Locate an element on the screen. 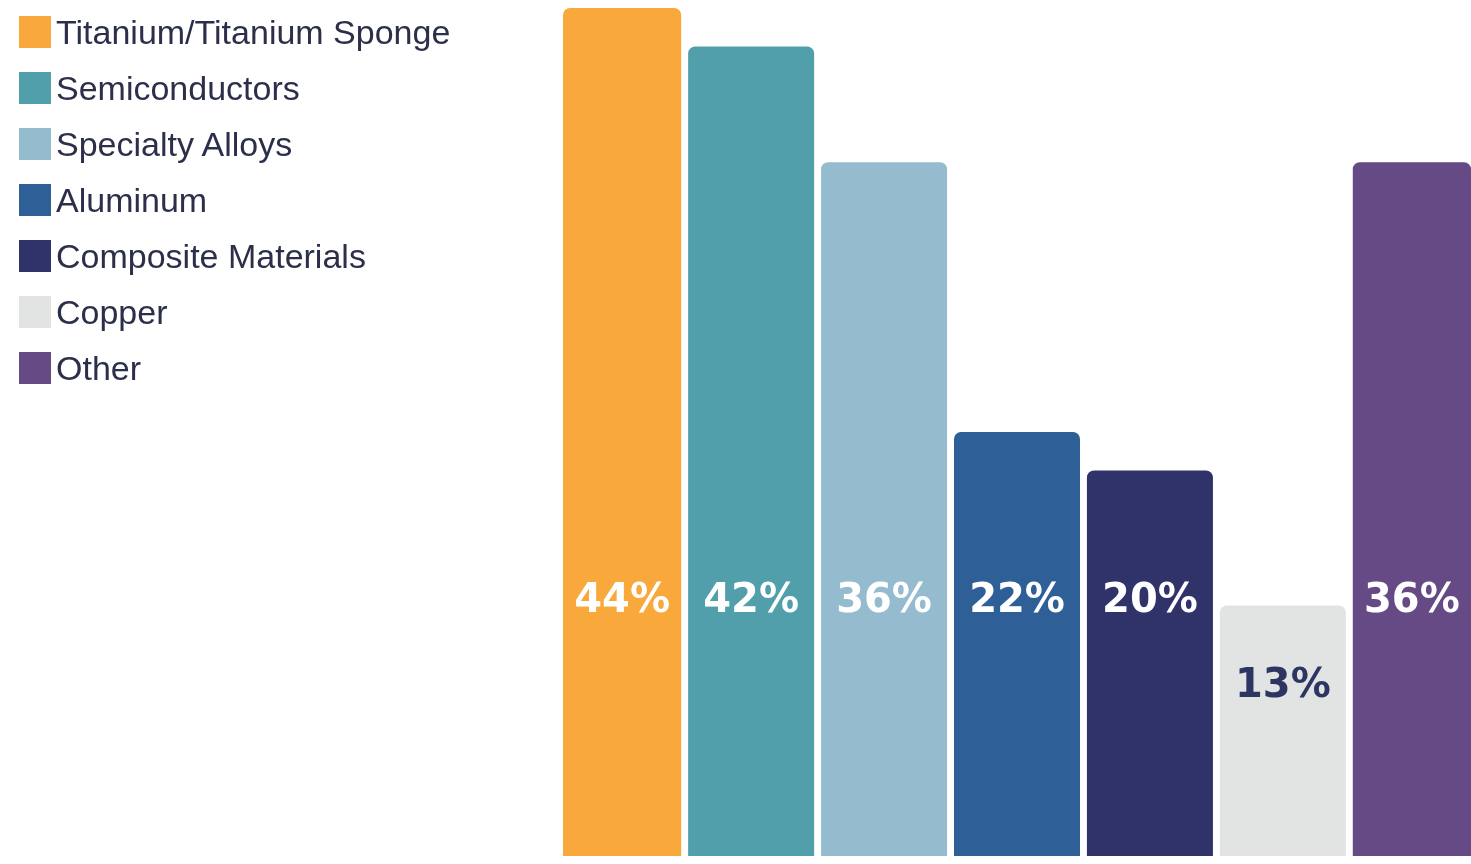 This screenshot has height=864, width=1471. legend-label: Copper is located at coordinates (112, 312).